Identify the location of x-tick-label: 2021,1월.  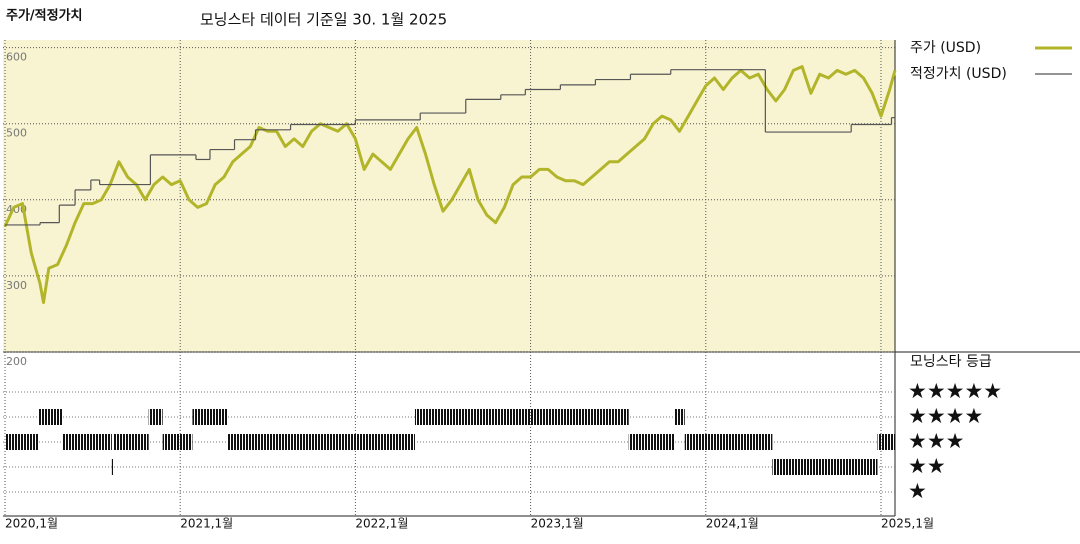
(206, 524).